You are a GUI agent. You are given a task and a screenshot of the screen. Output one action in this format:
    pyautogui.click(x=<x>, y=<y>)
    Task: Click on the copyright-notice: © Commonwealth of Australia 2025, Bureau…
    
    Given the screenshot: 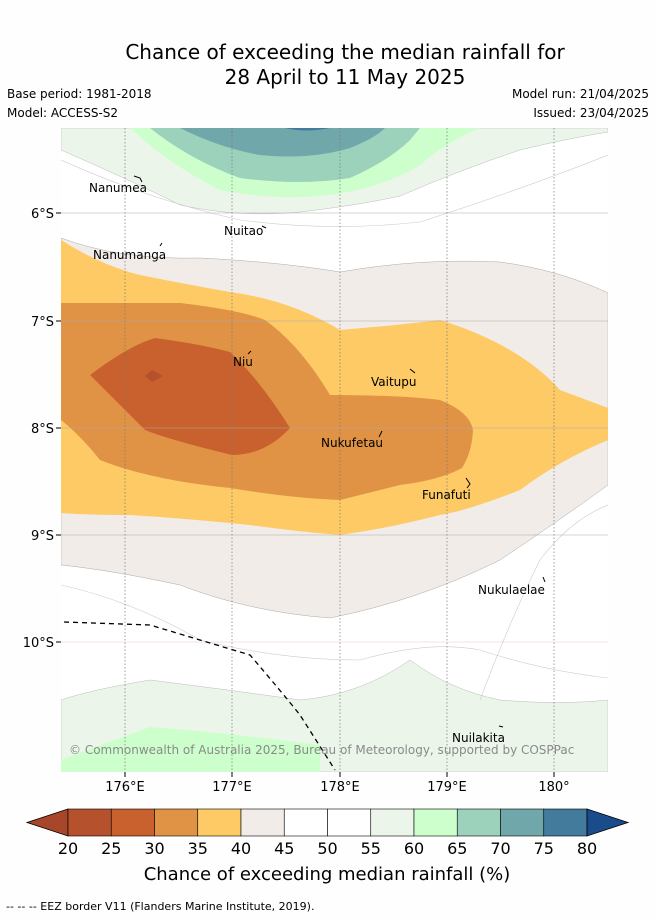 What is the action you would take?
    pyautogui.click(x=321, y=750)
    